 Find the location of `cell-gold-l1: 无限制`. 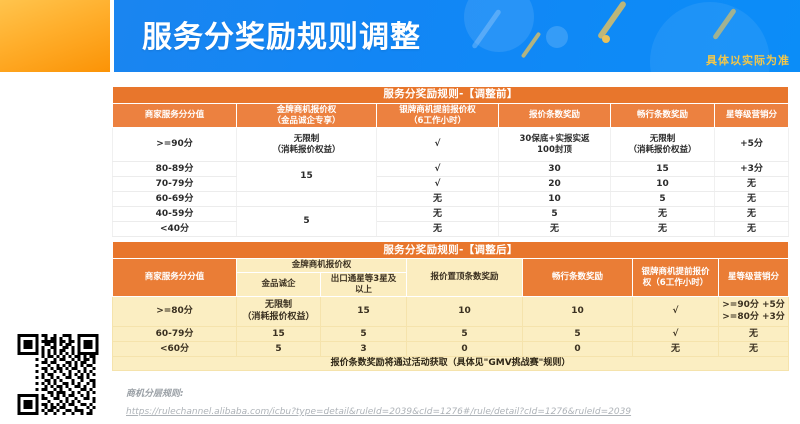

cell-gold-l1: 无限制 is located at coordinates (306, 139).